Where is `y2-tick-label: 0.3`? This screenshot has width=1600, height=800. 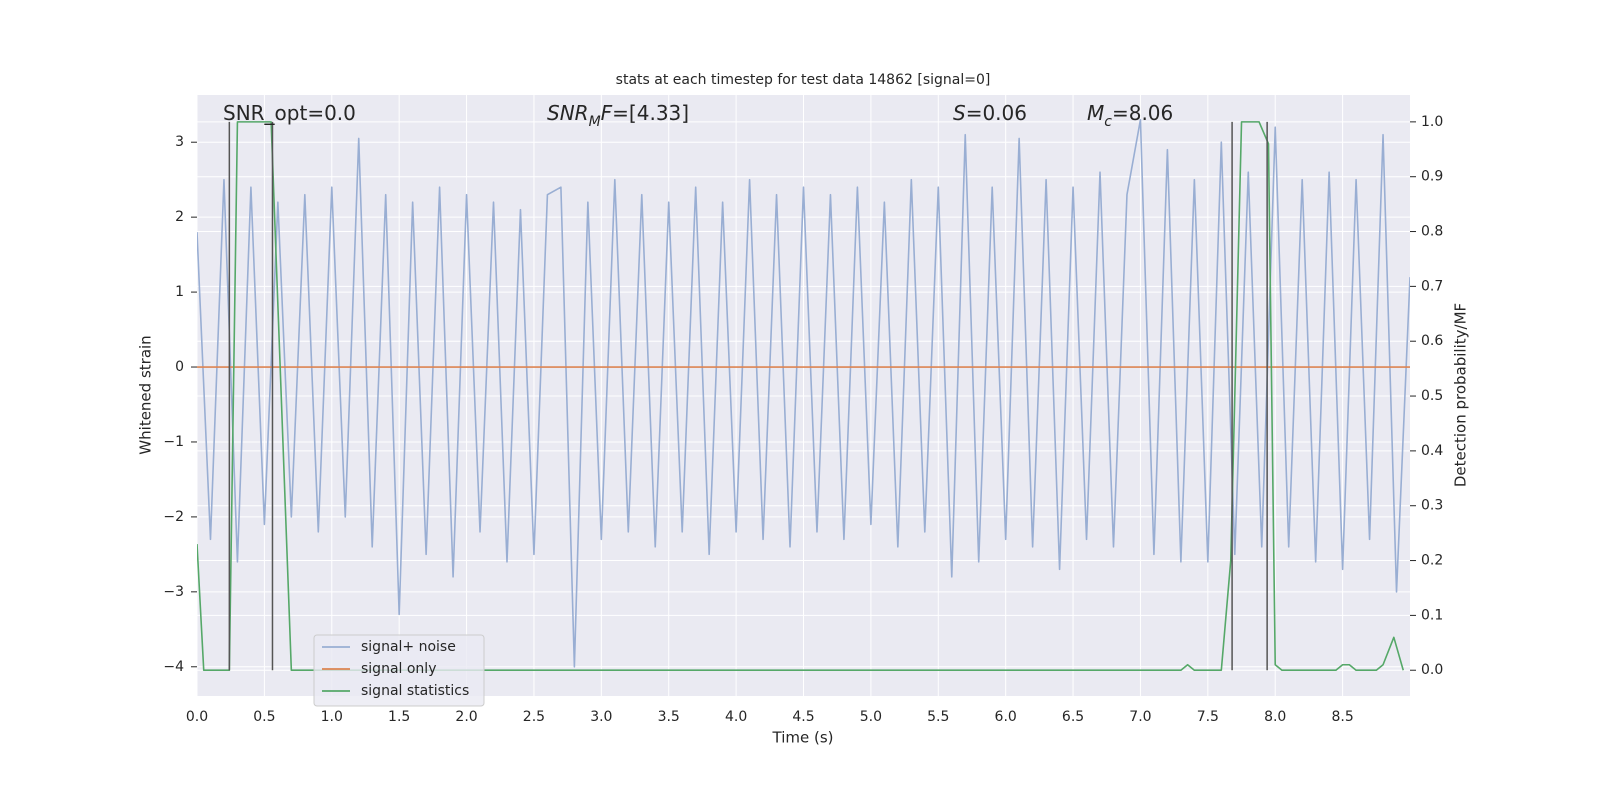
y2-tick-label: 0.3 is located at coordinates (1432, 506).